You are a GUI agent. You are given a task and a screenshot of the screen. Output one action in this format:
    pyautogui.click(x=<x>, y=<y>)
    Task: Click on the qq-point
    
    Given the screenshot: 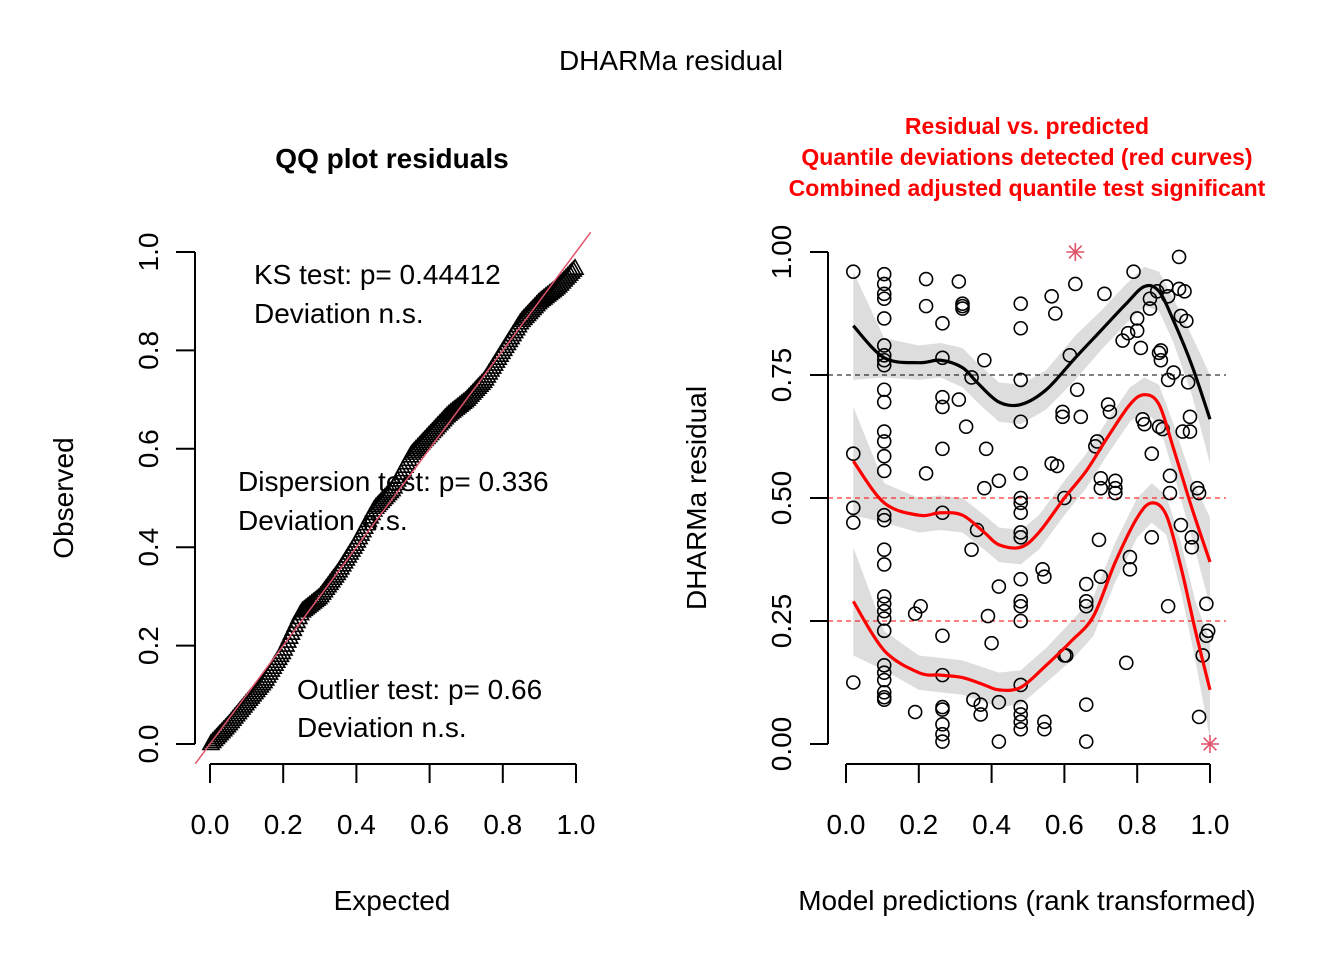 What is the action you would take?
    pyautogui.click(x=317, y=597)
    